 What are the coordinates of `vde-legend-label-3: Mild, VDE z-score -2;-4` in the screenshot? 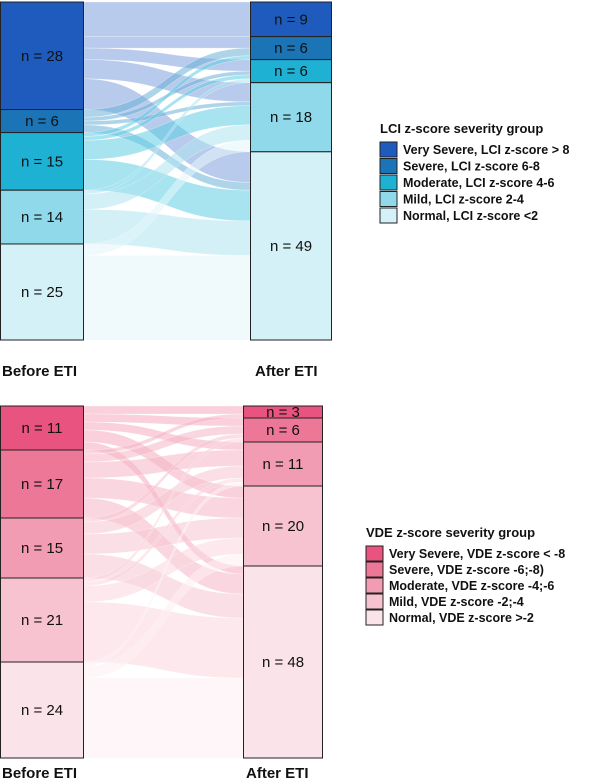 It's located at (456, 602).